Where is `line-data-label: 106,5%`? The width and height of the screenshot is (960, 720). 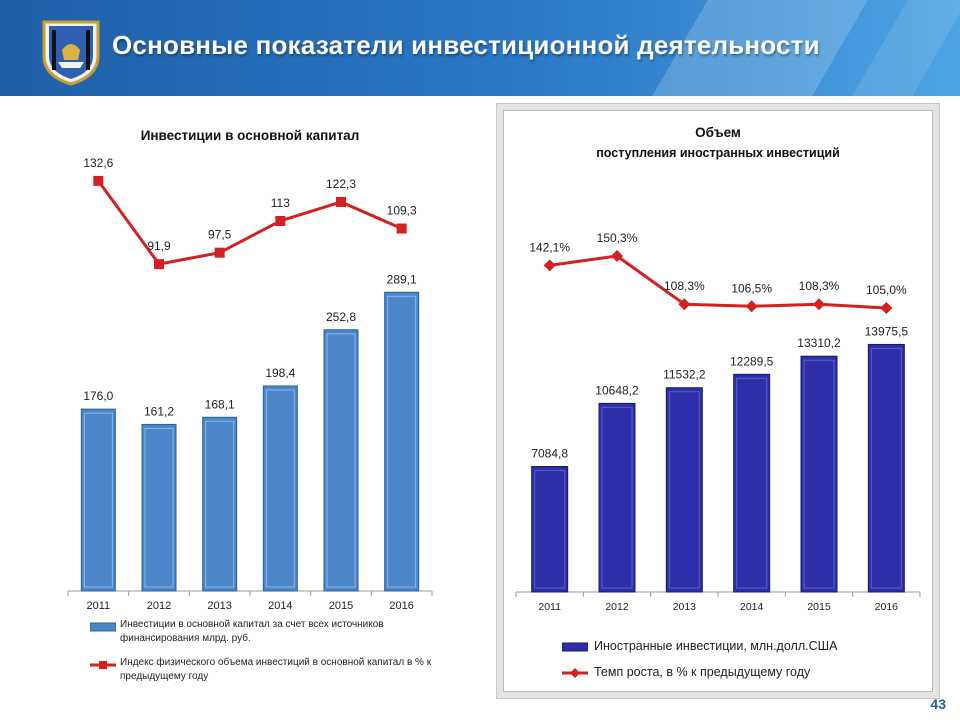 line-data-label: 106,5% is located at coordinates (751, 288).